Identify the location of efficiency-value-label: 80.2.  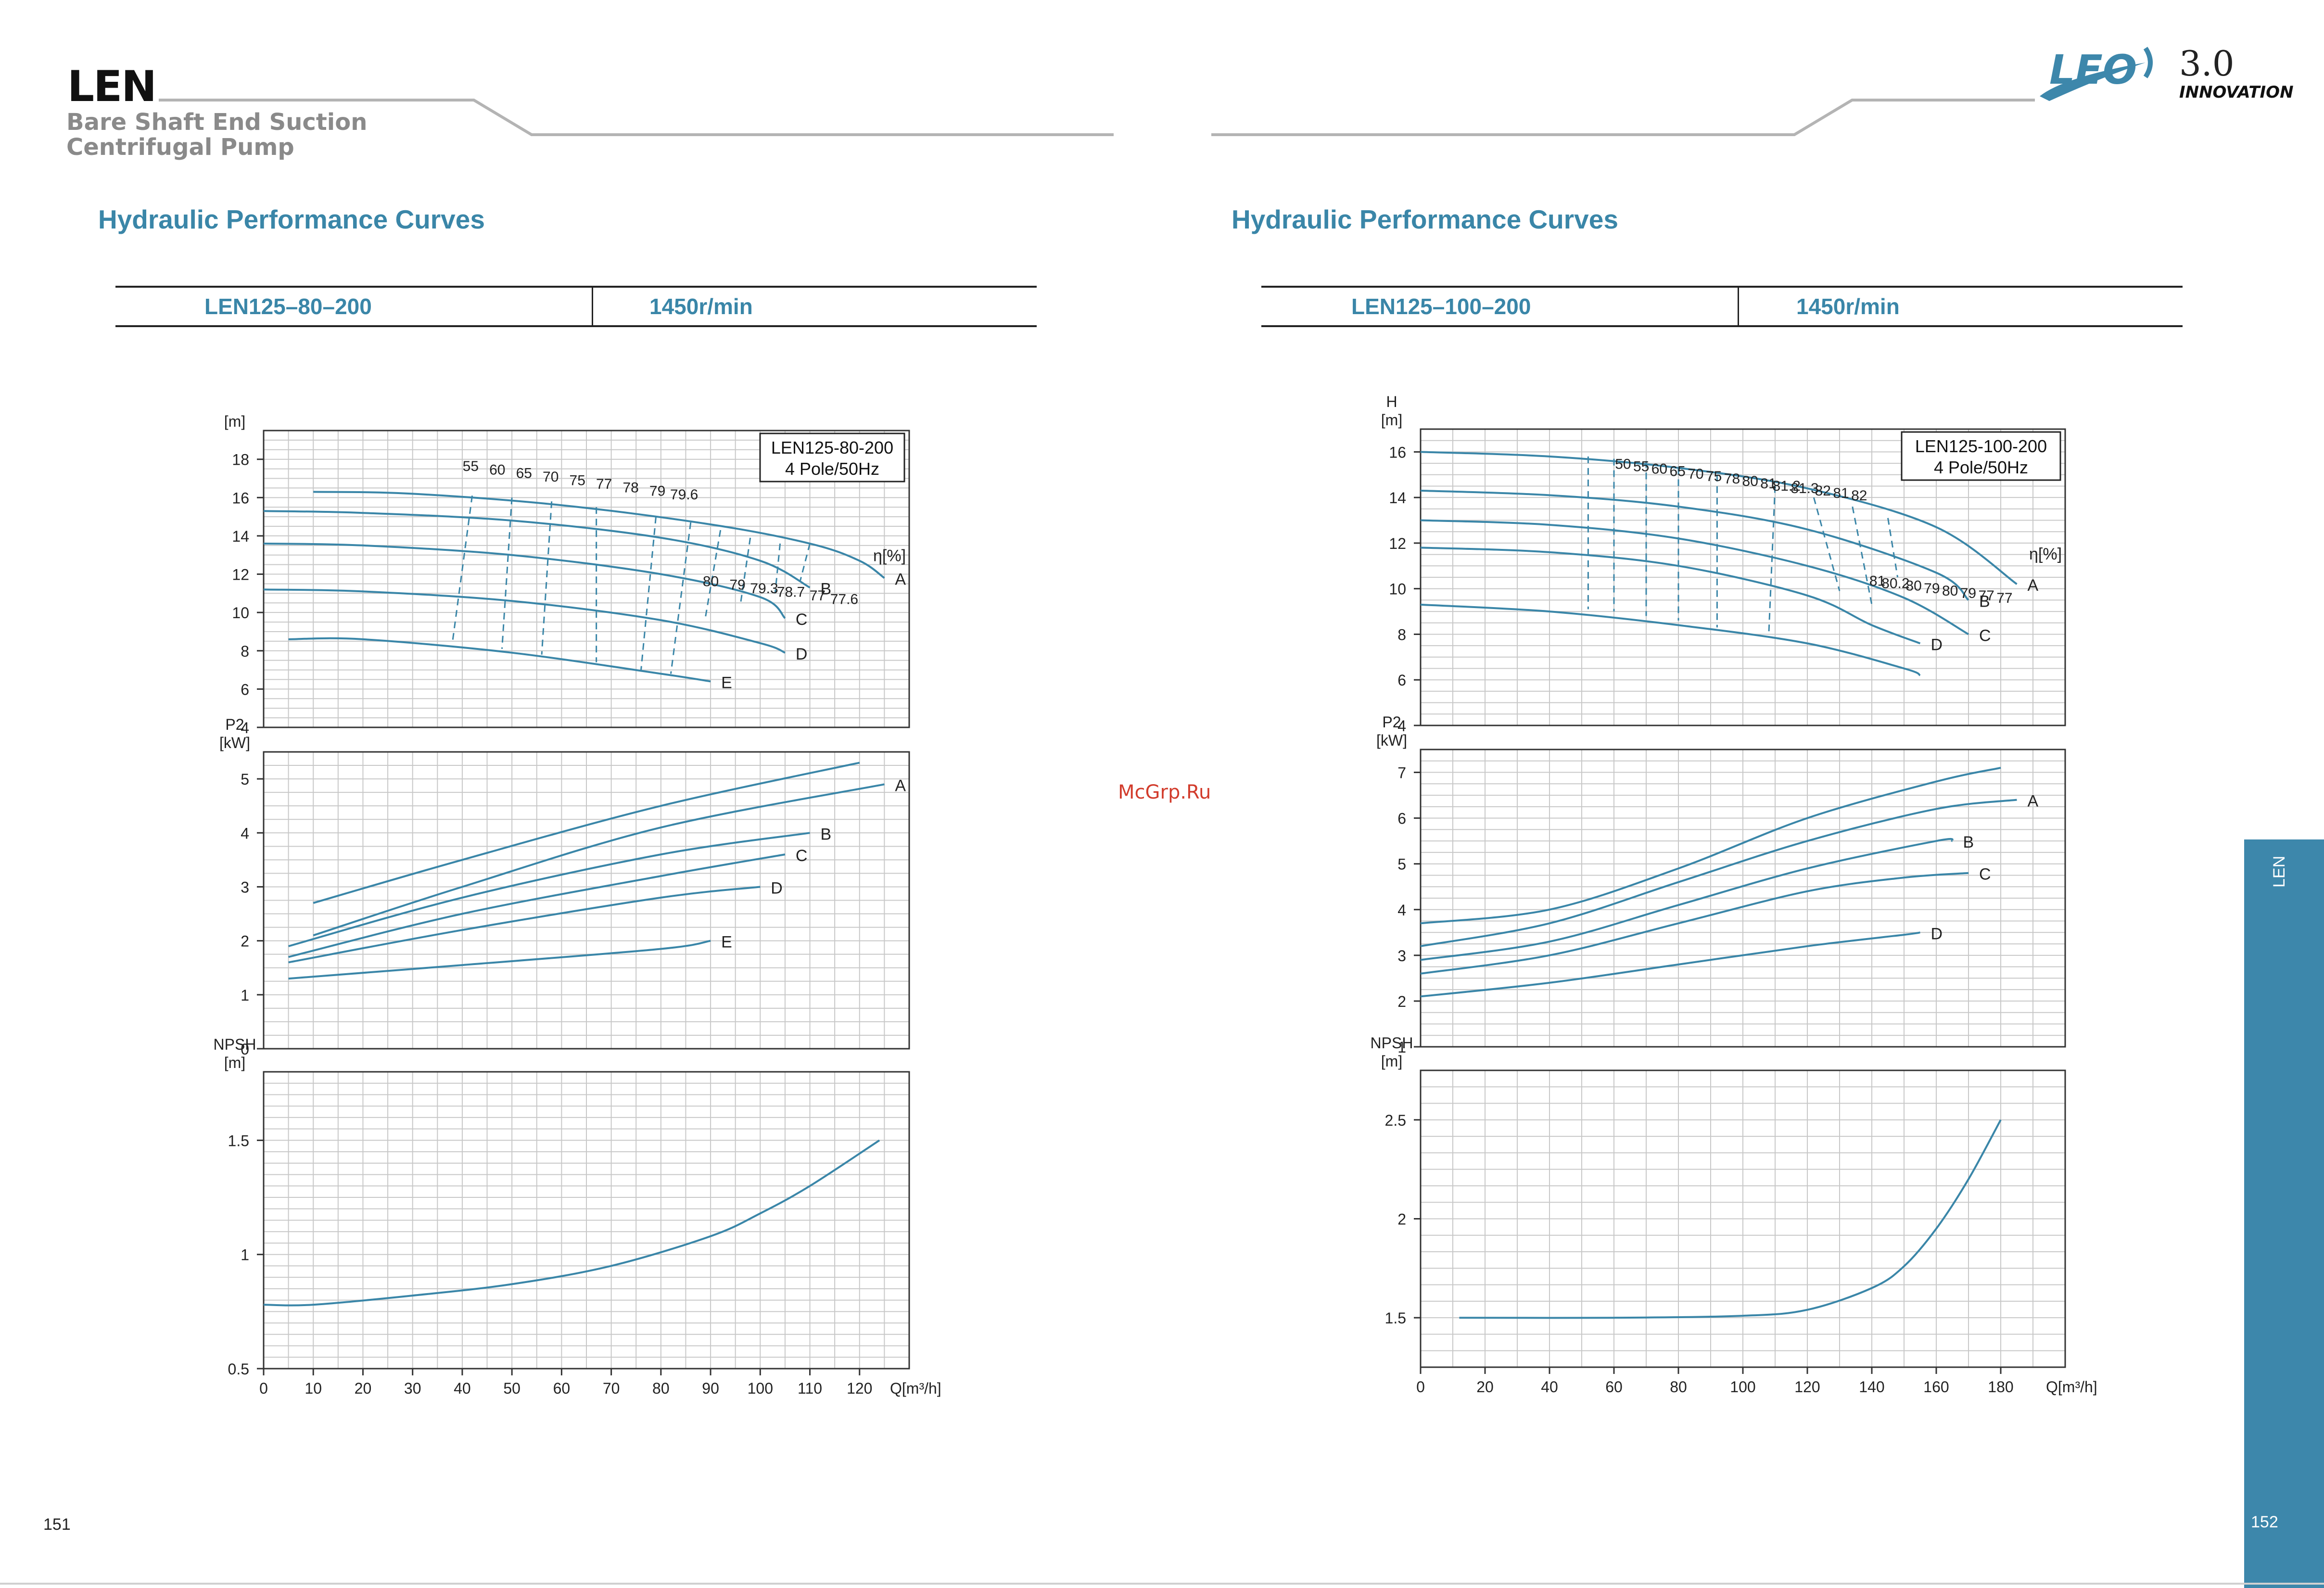
(1895, 584).